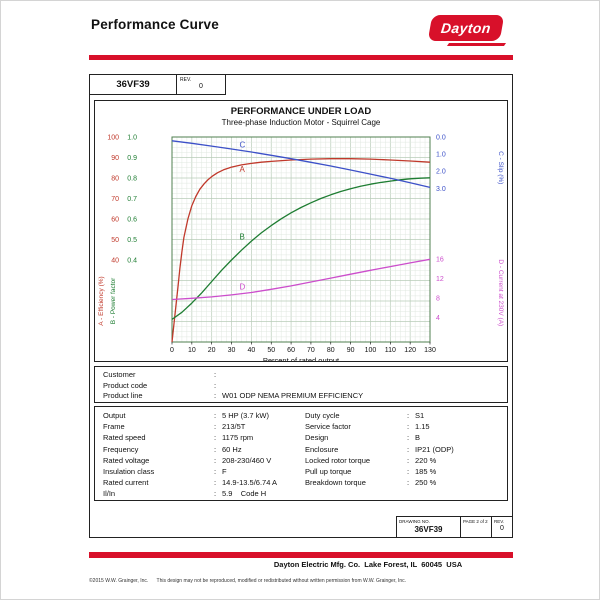  What do you see at coordinates (172, 350) in the screenshot?
I see `x-tick-label: 0` at bounding box center [172, 350].